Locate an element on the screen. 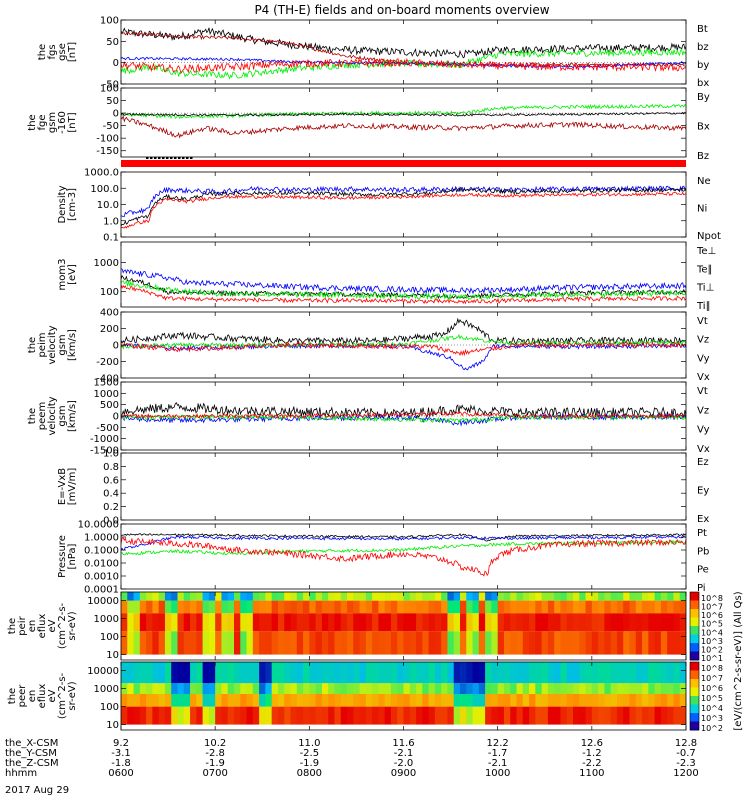  data-quality-bar is located at coordinates (403, 163).